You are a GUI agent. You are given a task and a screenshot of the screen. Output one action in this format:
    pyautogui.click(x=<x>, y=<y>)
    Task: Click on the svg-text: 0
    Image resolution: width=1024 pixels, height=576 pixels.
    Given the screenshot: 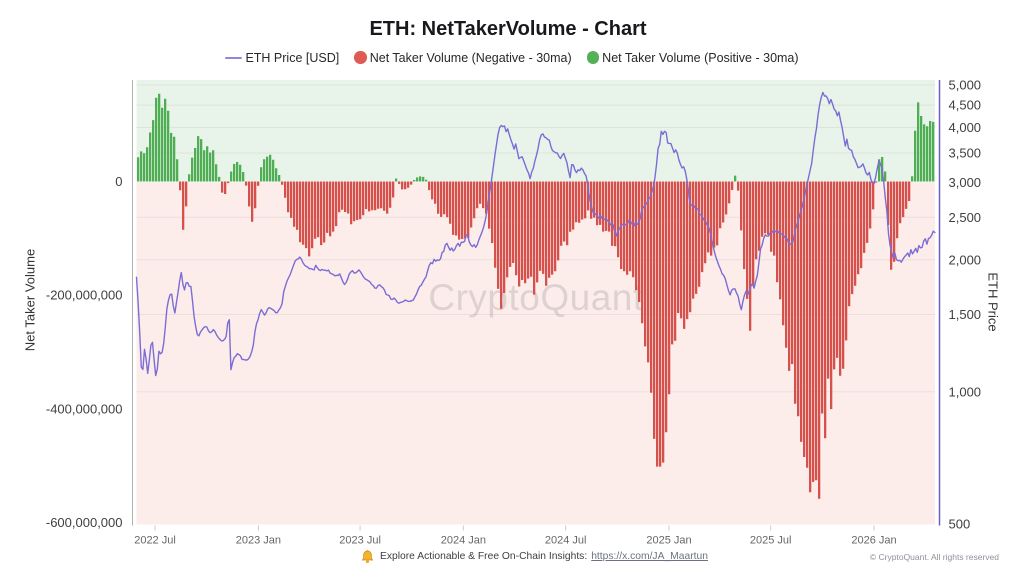 What is the action you would take?
    pyautogui.click(x=118, y=181)
    